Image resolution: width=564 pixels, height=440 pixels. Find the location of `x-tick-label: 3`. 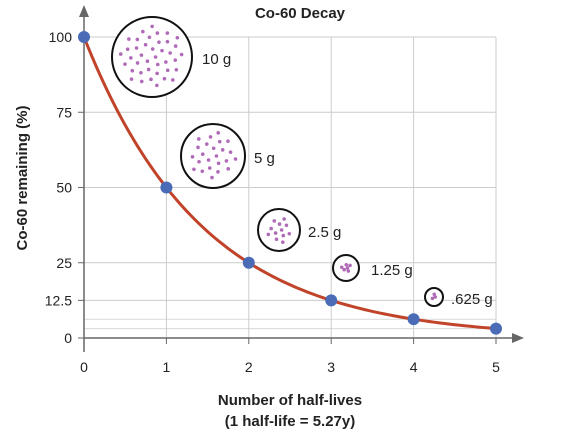

x-tick-label: 3 is located at coordinates (331, 367).